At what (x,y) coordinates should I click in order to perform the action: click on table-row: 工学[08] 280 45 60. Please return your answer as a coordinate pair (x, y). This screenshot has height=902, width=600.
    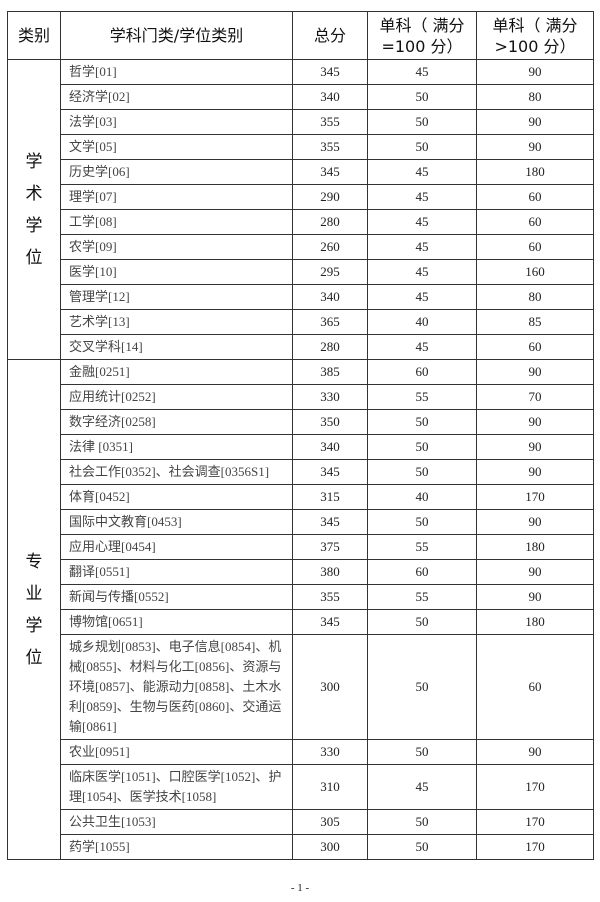
    Looking at the image, I should click on (301, 222).